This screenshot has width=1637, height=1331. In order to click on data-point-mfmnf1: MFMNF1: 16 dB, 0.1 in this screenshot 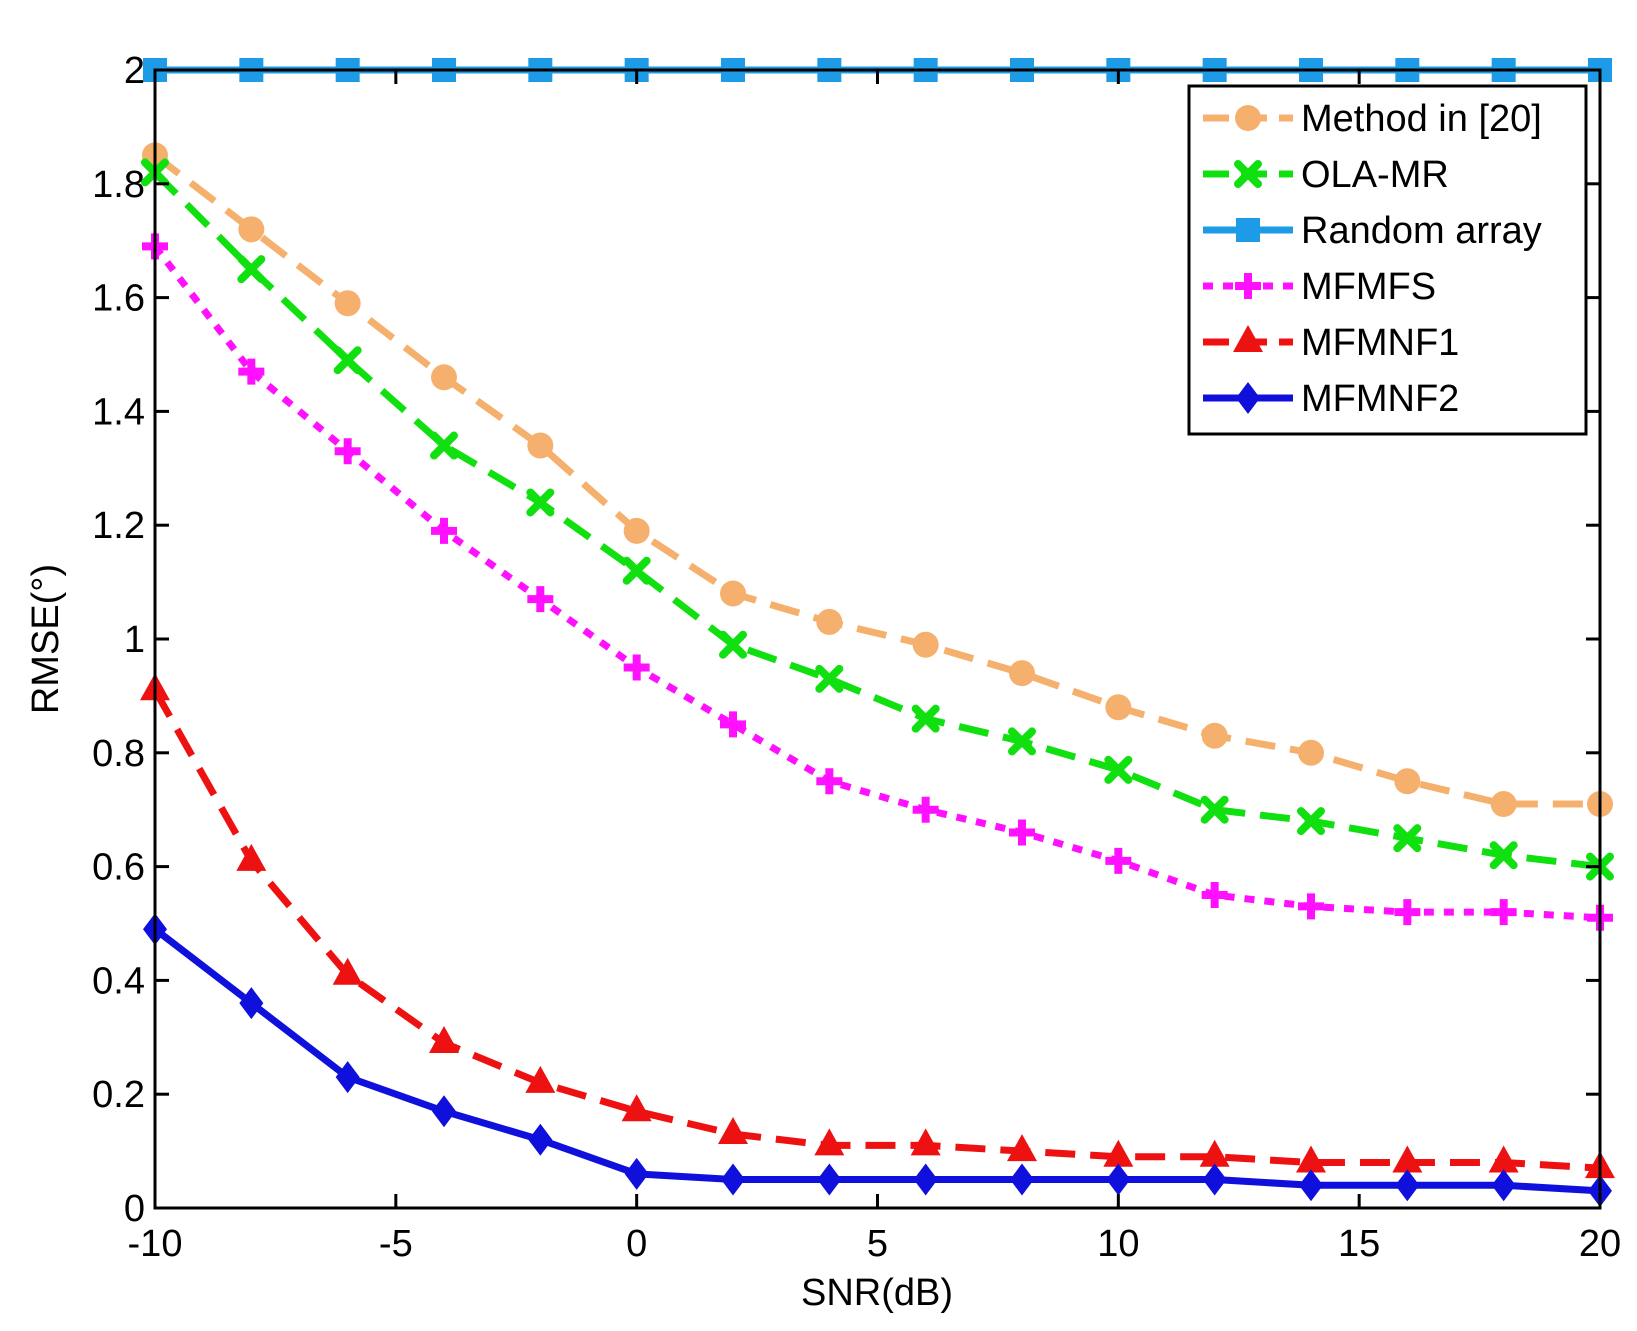, I will do `click(1407, 1159)`.